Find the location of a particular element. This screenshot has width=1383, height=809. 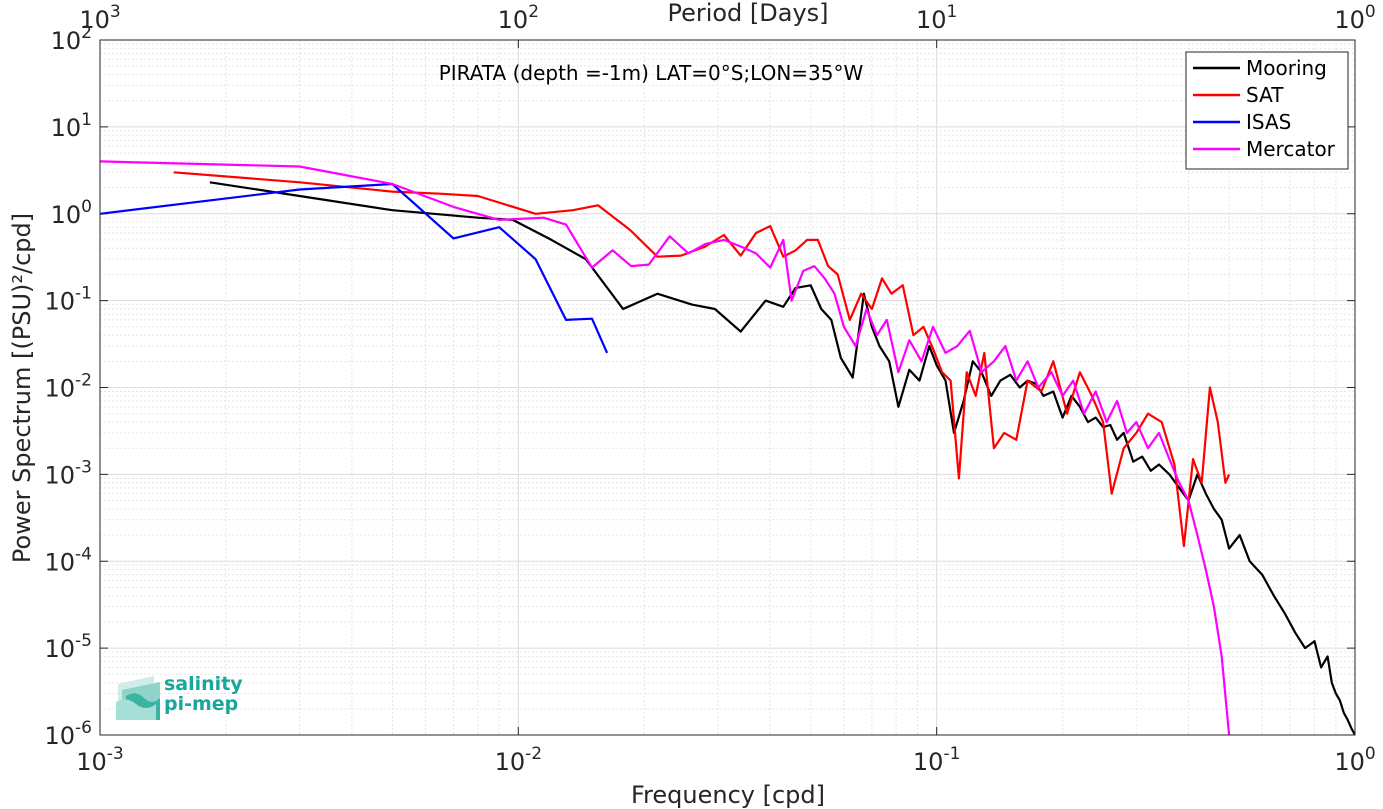

x-tick-label-exp: -2 is located at coordinates (533, 754).